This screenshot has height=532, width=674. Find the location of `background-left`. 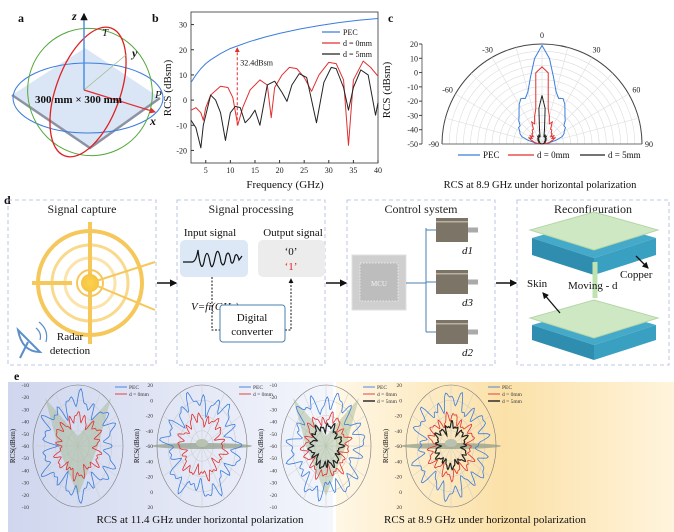

background-left is located at coordinates (170, 457).